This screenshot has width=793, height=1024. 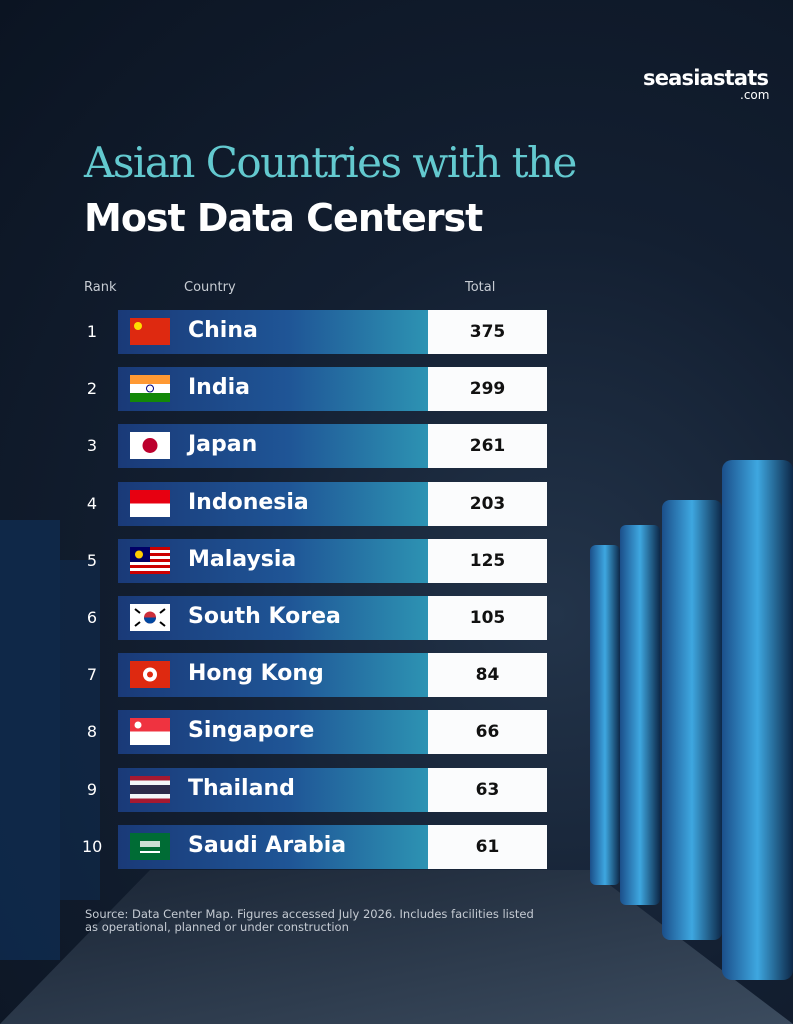 I want to click on total: 261, so click(x=487, y=446).